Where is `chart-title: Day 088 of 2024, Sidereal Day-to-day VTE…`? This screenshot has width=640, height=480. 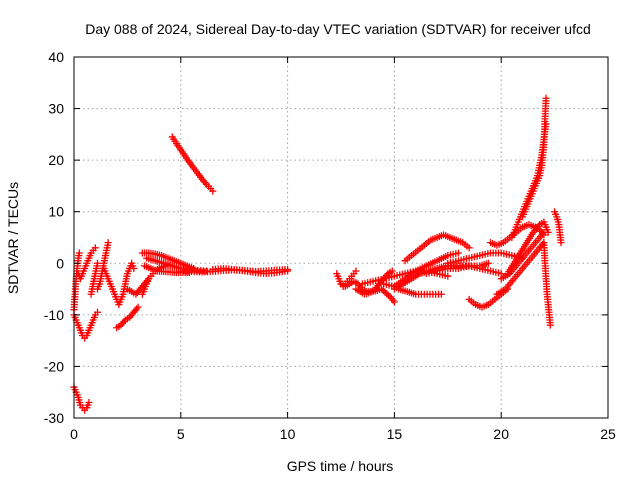
chart-title: Day 088 of 2024, Sidereal Day-to-day VTE… is located at coordinates (338, 29).